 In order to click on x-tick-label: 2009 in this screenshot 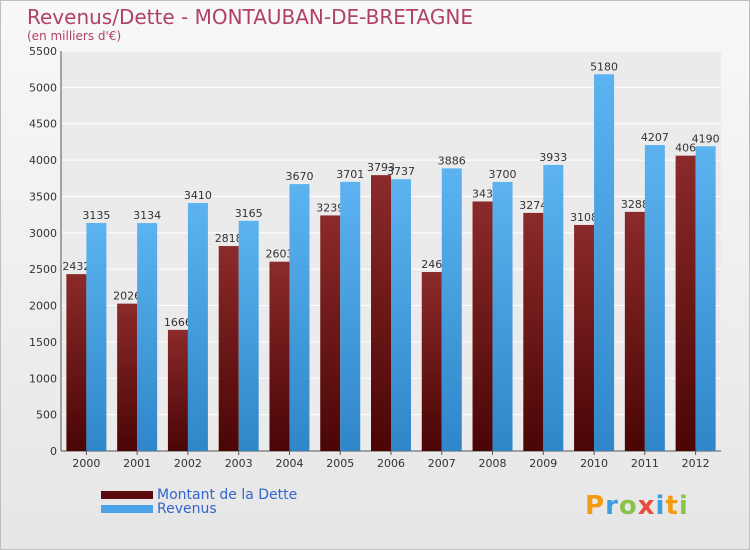, I will do `click(543, 463)`.